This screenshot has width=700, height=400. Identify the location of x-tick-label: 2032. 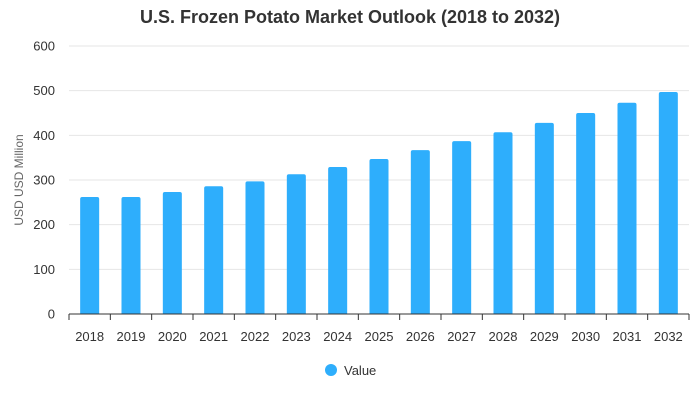
(668, 336).